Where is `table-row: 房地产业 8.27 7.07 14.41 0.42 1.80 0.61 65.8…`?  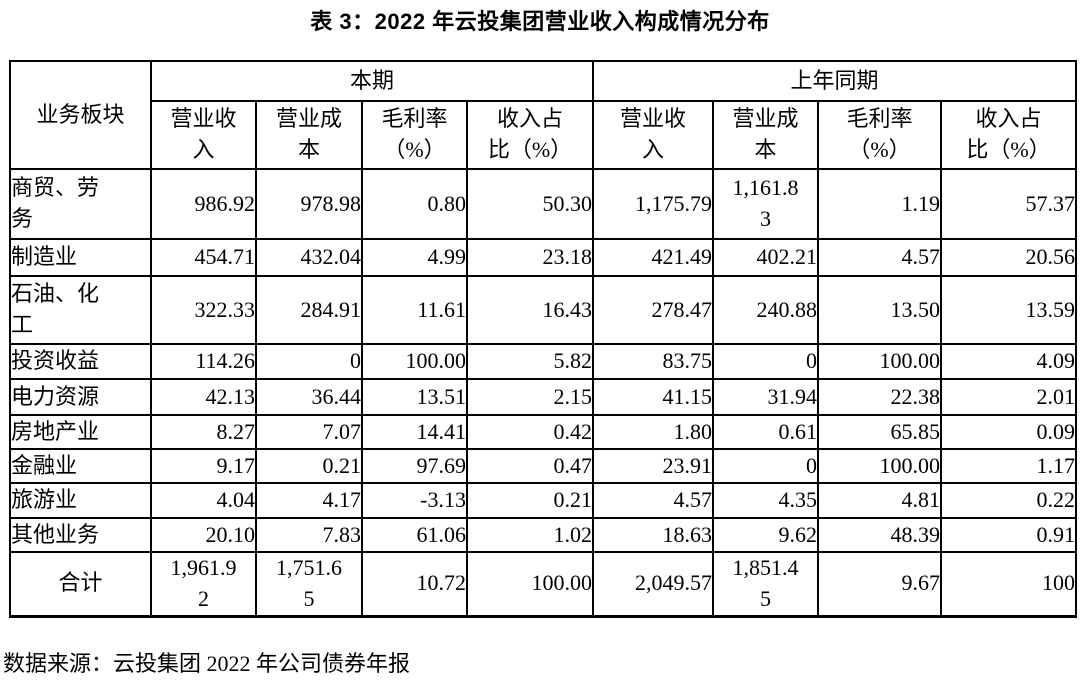 table-row: 房地产业 8.27 7.07 14.41 0.42 1.80 0.61 65.8… is located at coordinates (543, 432).